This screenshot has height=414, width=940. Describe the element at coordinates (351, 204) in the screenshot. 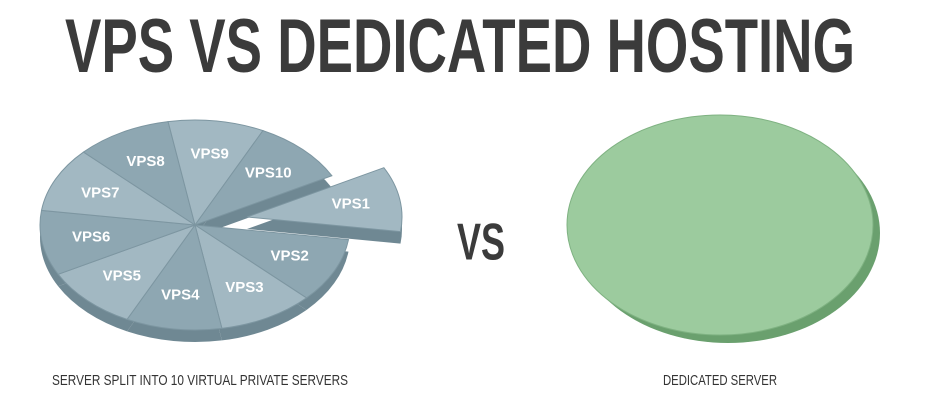

I see `slice-label: VPS1` at that location.